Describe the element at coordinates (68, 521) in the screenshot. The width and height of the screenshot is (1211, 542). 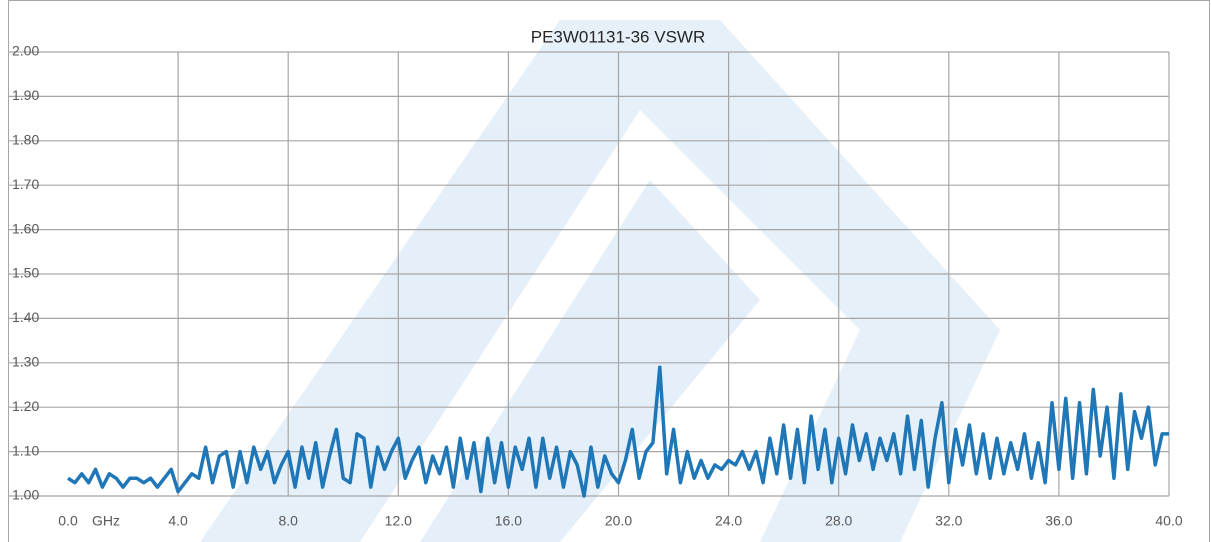
I see `x-tick-label: 0.0` at that location.